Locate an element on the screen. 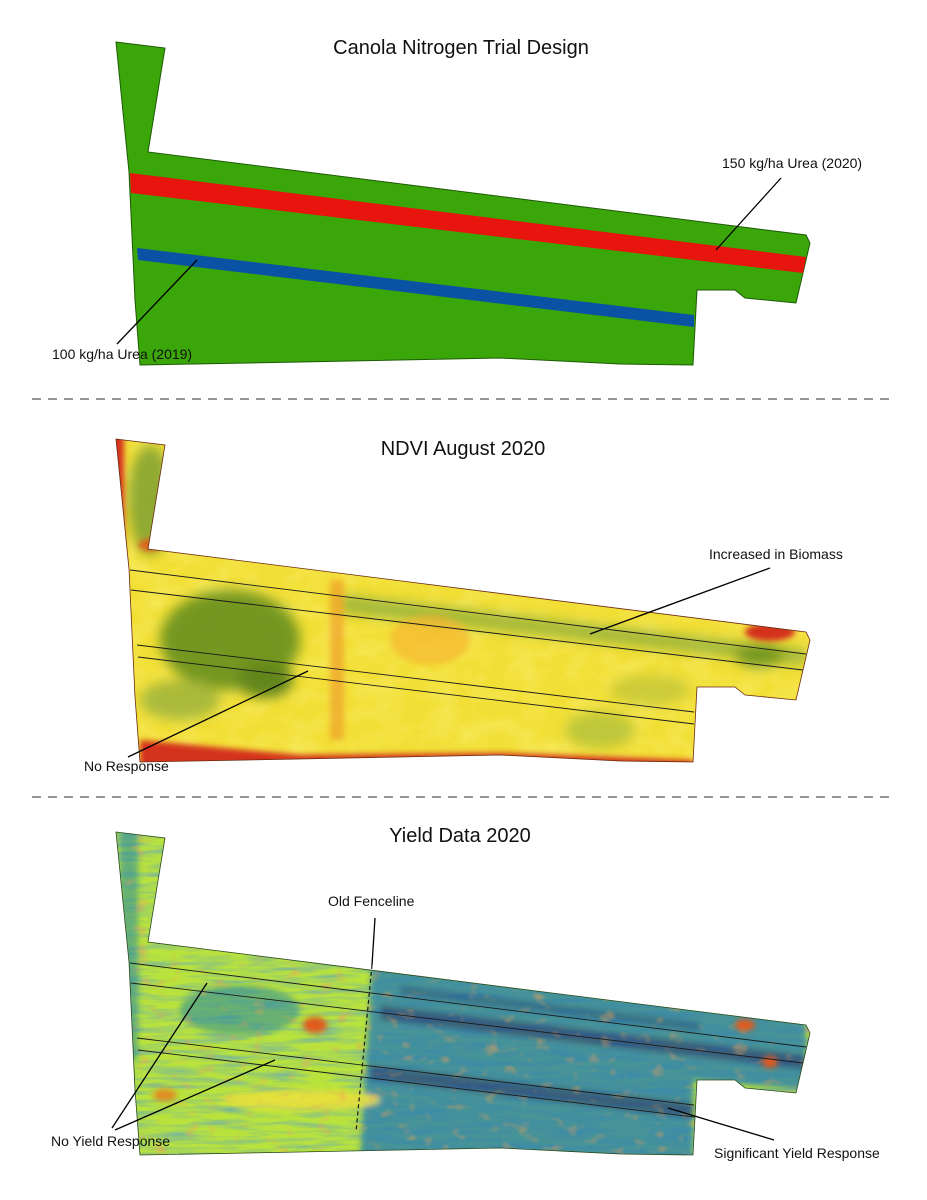 The height and width of the screenshot is (1200, 927). ndvi-title: NDVI August 2020 is located at coordinates (463, 449).